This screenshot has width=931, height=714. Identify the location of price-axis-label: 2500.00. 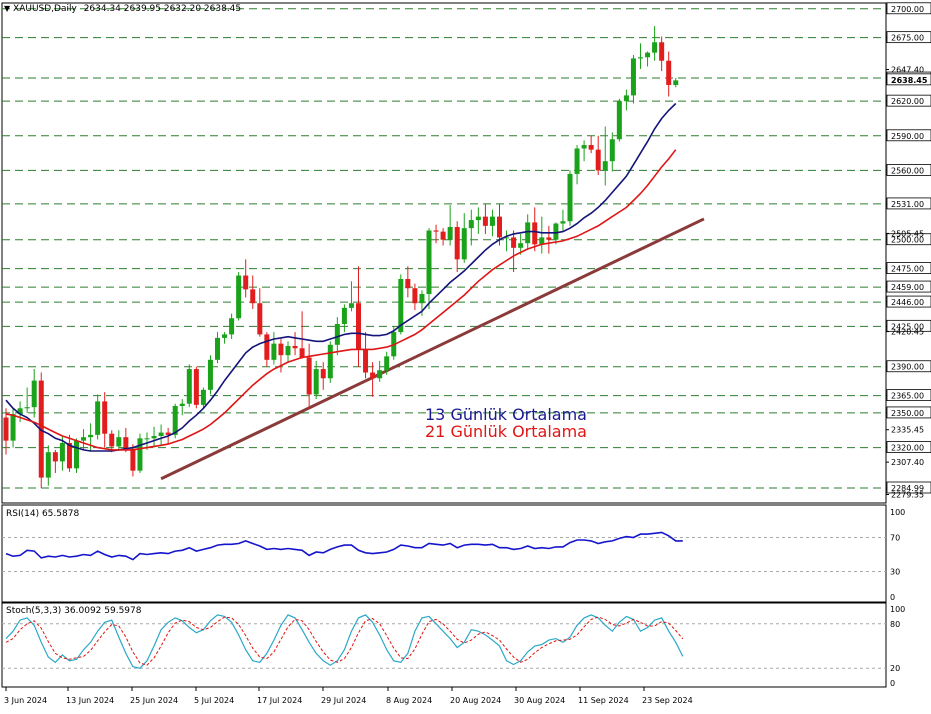
(907, 240).